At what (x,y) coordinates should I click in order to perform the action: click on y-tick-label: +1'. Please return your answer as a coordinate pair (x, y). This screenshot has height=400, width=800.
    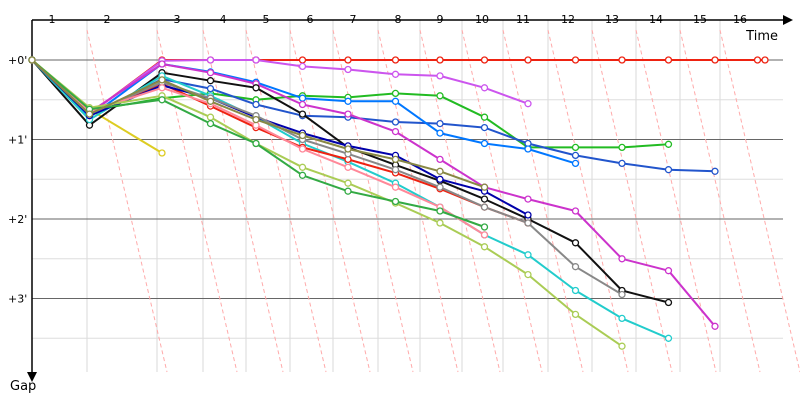
    Looking at the image, I should click on (17, 140).